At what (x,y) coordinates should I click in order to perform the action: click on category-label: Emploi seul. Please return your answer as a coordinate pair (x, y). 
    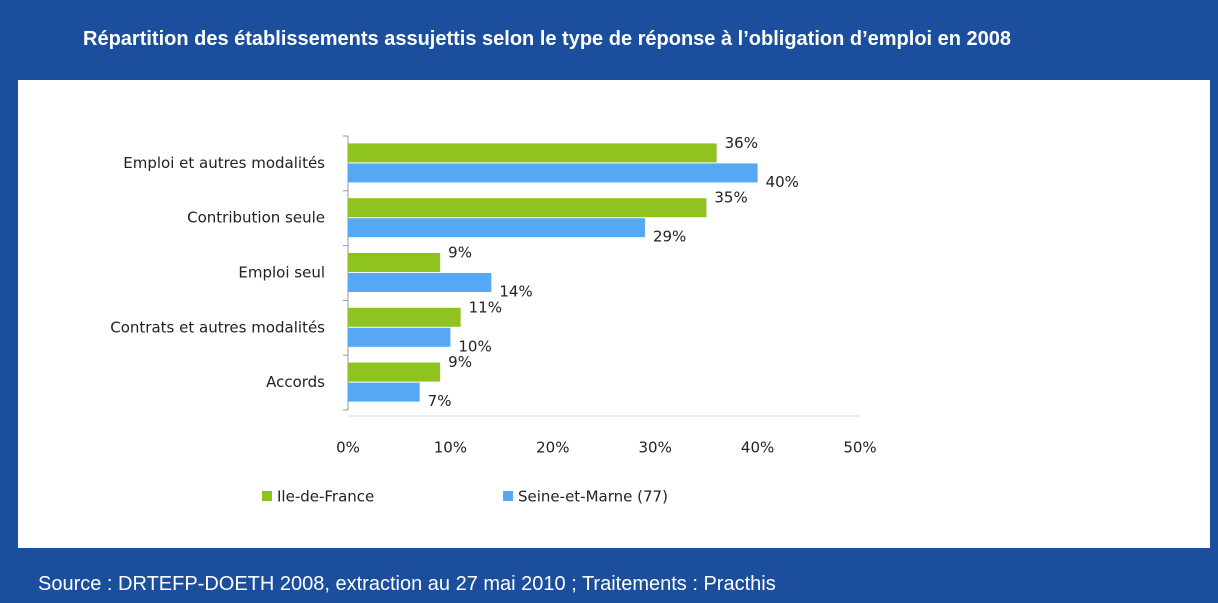
    Looking at the image, I should click on (281, 273).